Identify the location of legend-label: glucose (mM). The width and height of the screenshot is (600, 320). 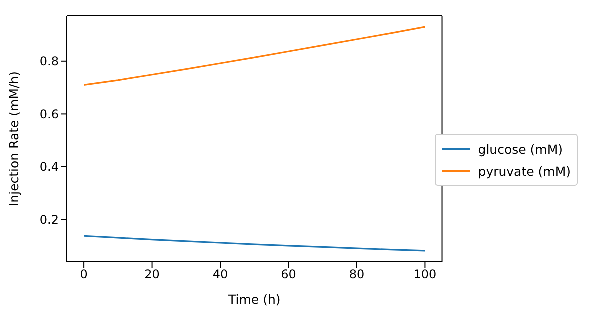
(521, 149).